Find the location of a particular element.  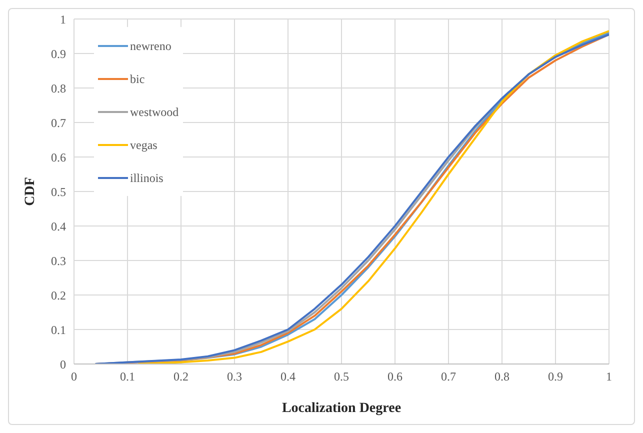

x-tick-label: 0.2 is located at coordinates (181, 377).